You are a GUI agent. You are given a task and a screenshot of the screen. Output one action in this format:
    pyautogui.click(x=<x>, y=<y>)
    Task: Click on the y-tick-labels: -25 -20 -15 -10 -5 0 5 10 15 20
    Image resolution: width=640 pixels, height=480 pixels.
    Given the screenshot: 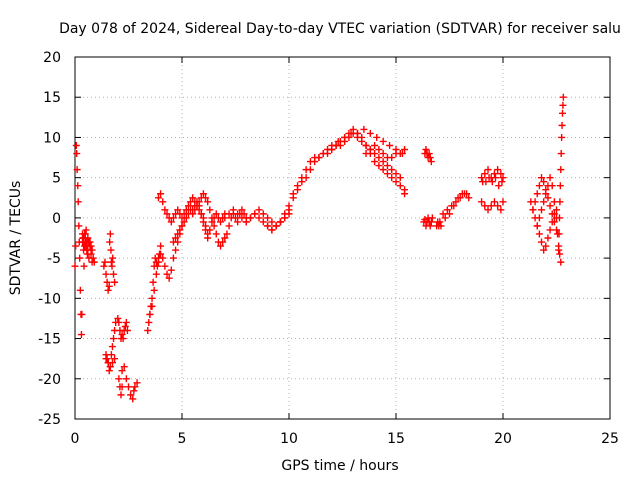 What is the action you would take?
    pyautogui.click(x=49, y=239)
    